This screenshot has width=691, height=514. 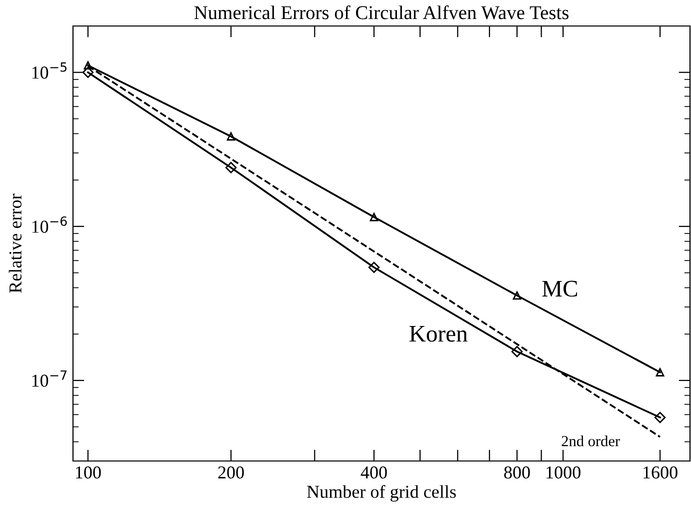 I want to click on x-tick-label: 100, so click(x=88, y=472).